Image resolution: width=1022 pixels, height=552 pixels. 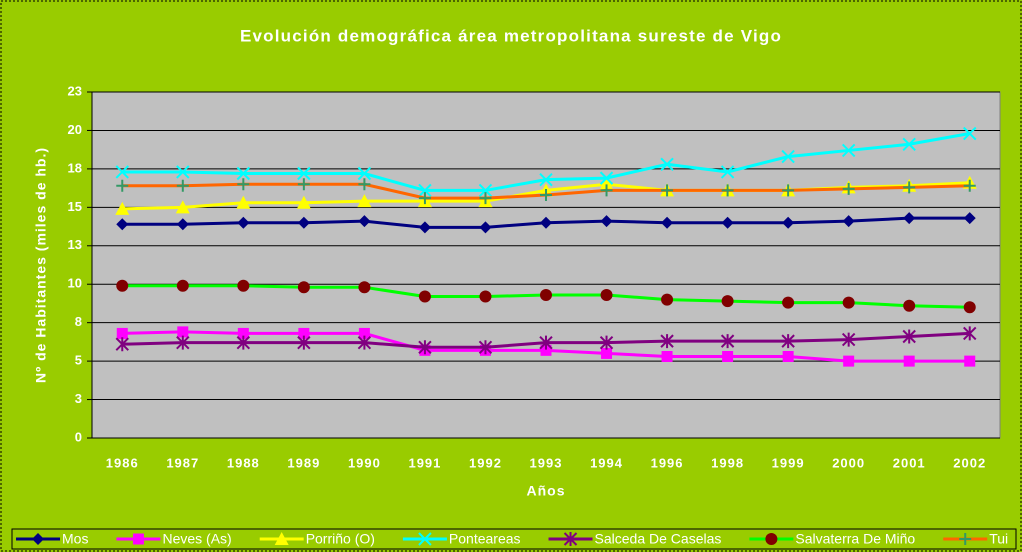 What do you see at coordinates (122, 462) in the screenshot?
I see `x-tick-label: 1986` at bounding box center [122, 462].